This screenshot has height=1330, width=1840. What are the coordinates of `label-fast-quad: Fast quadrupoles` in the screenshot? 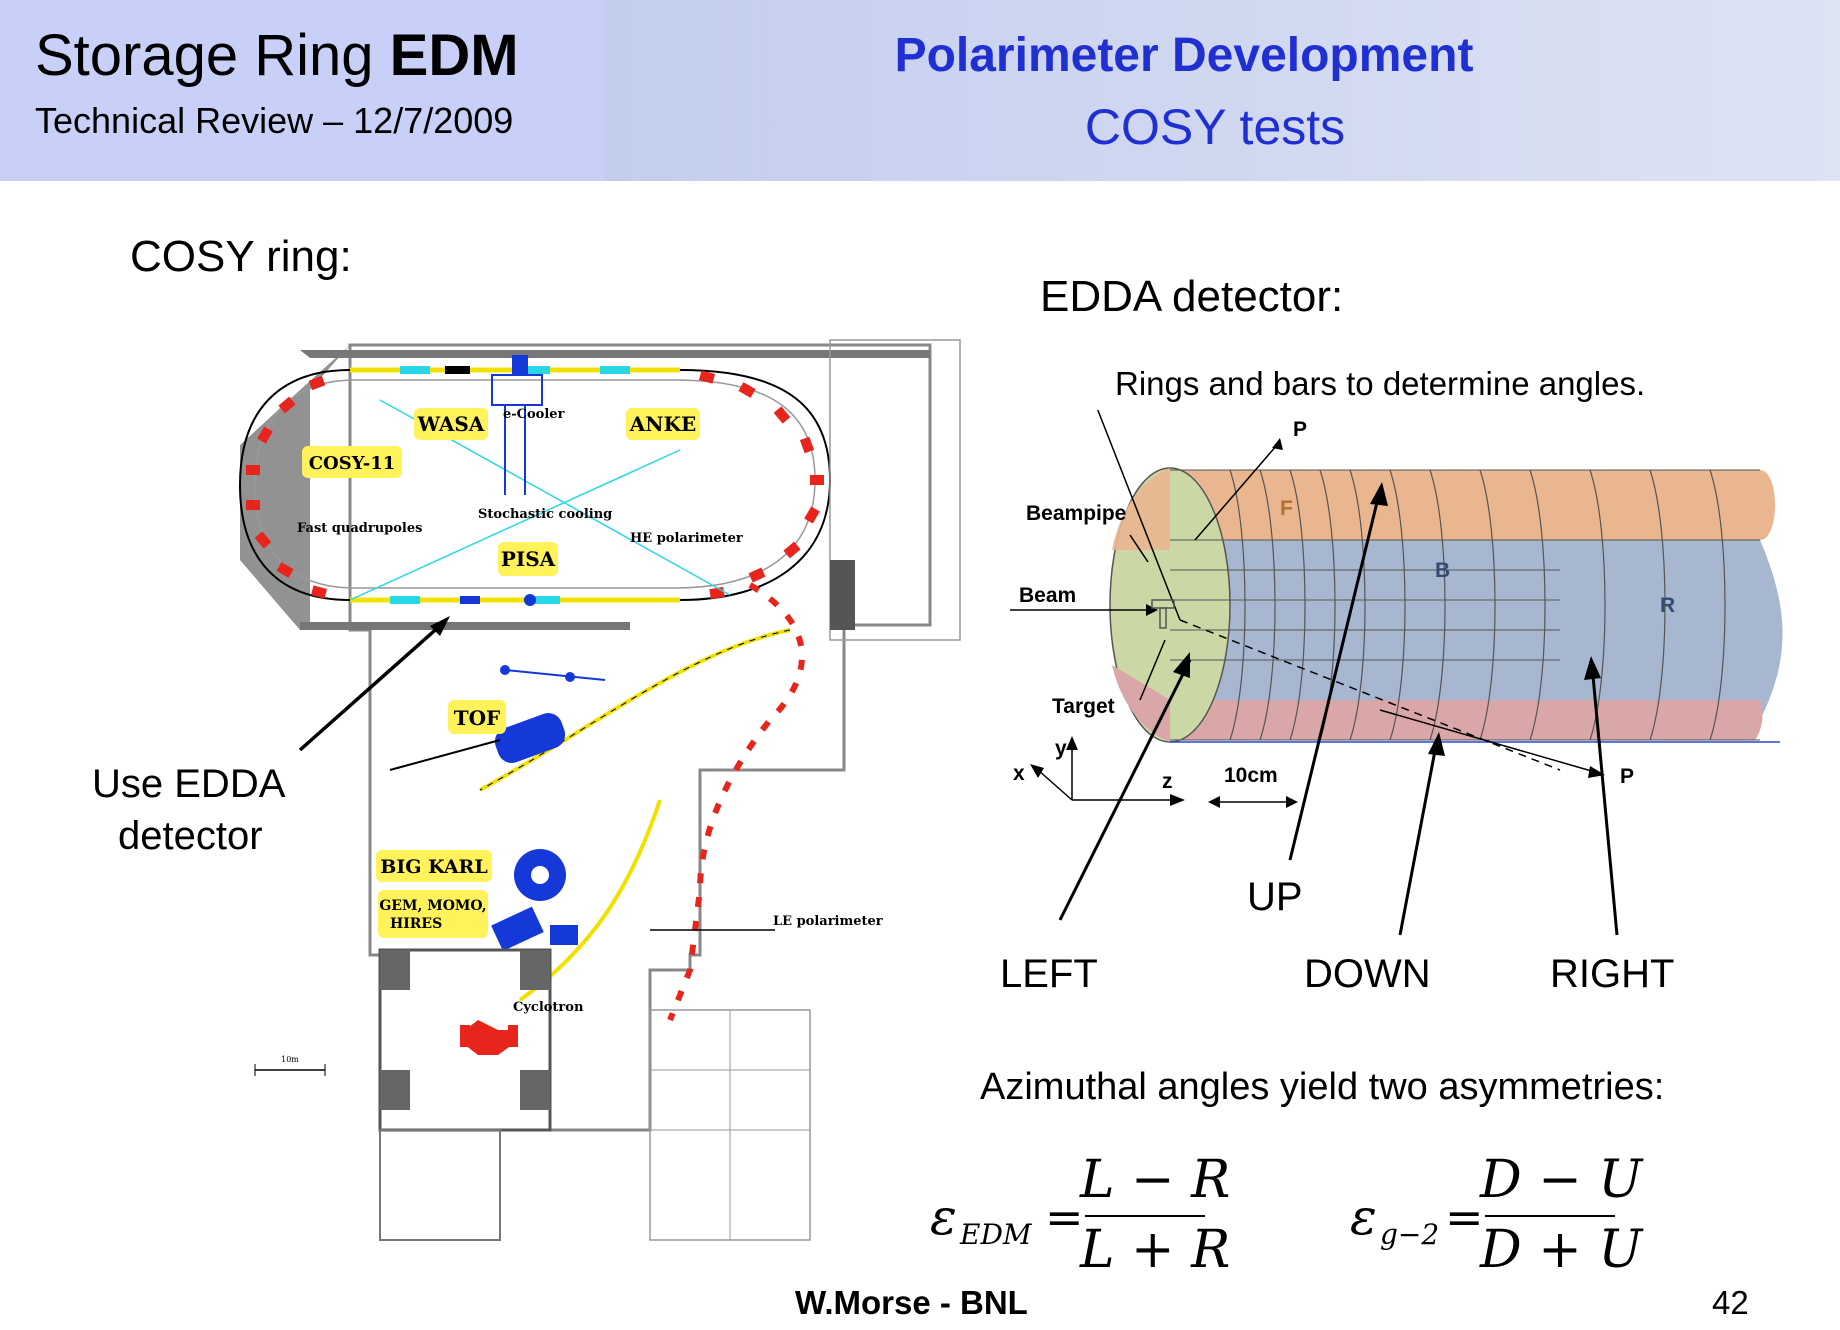 It's located at (359, 528).